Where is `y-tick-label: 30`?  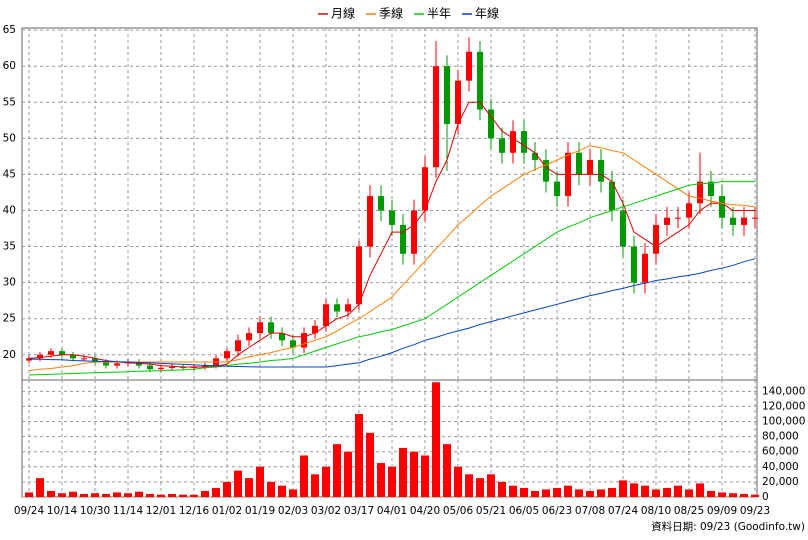
y-tick-label: 30 is located at coordinates (9, 283).